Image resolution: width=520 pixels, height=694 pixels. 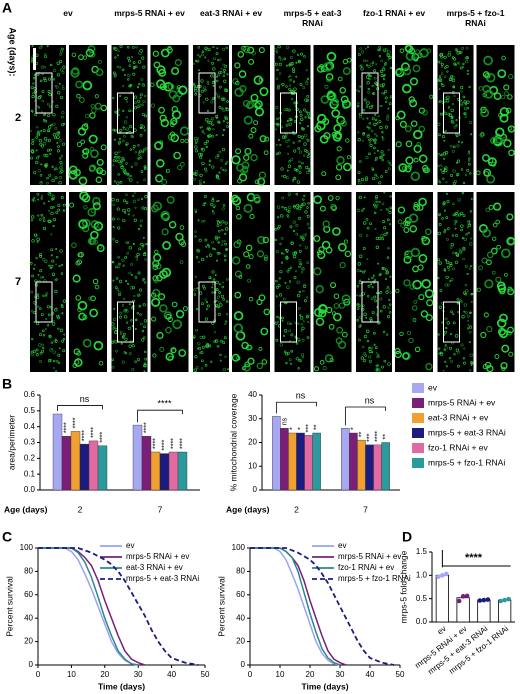 I want to click on column-header: mrps-5 RNAi + ev, so click(x=149, y=13).